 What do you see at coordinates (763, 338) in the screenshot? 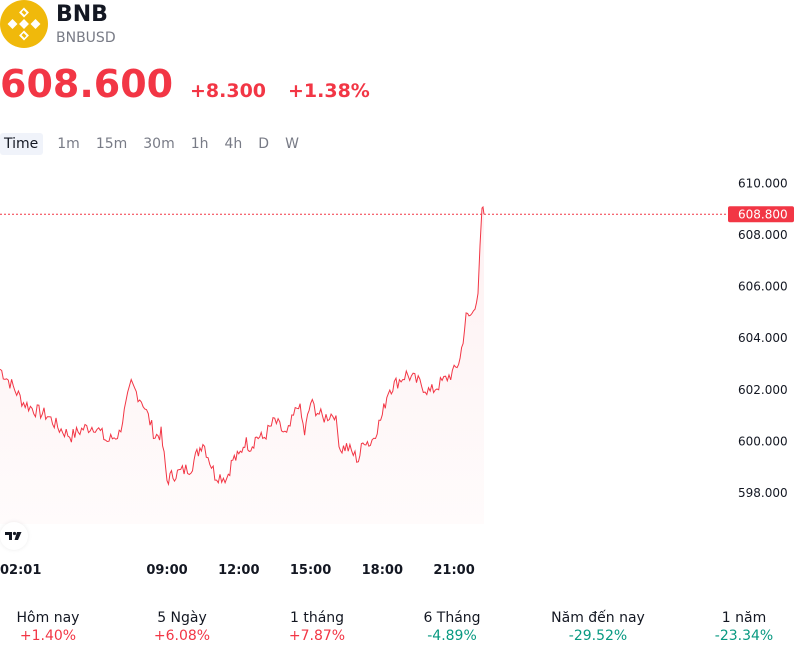
I see `y-tick-label: 604.000` at bounding box center [763, 338].